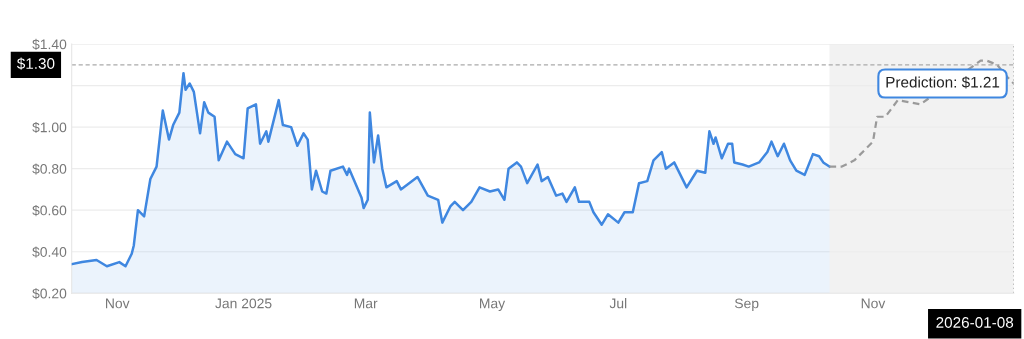 This screenshot has height=339, width=1024. Describe the element at coordinates (943, 82) in the screenshot. I see `annotation: Prediction: $1.21` at that location.